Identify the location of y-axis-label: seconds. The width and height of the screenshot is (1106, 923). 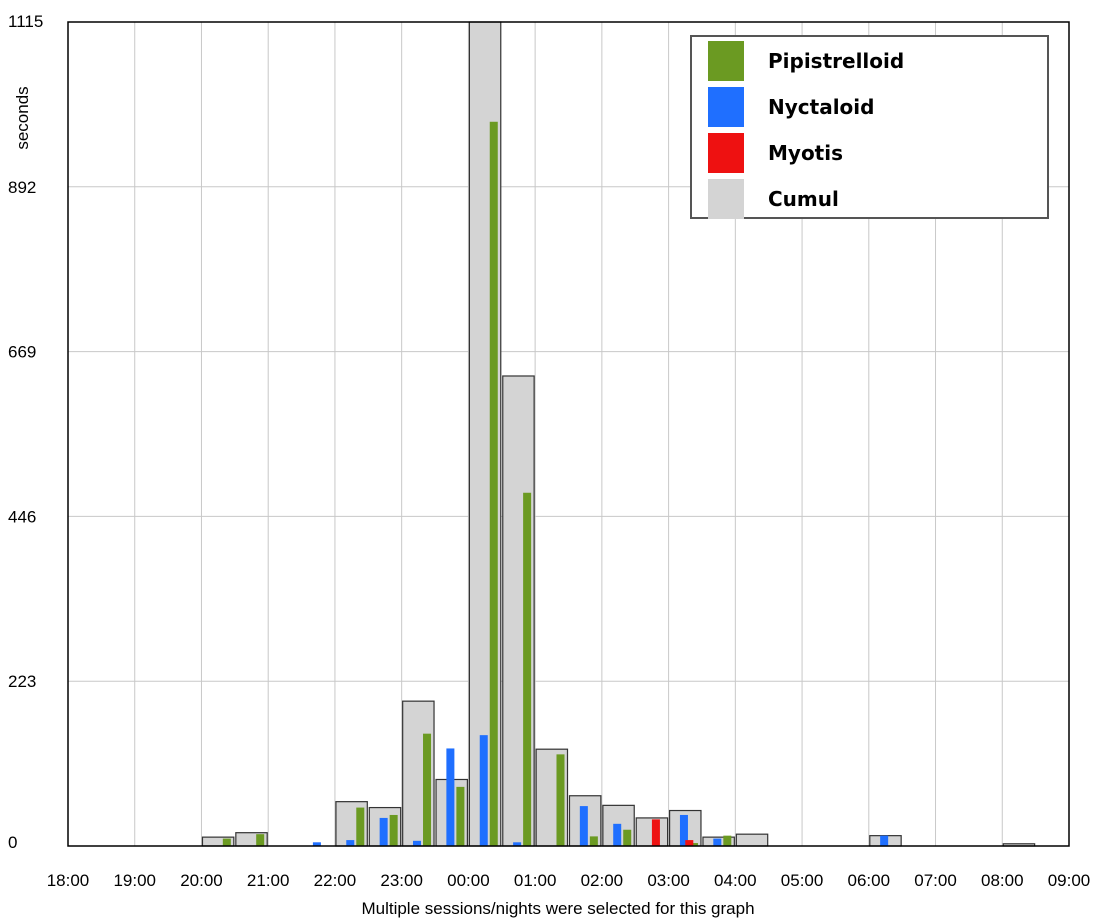
(22, 117).